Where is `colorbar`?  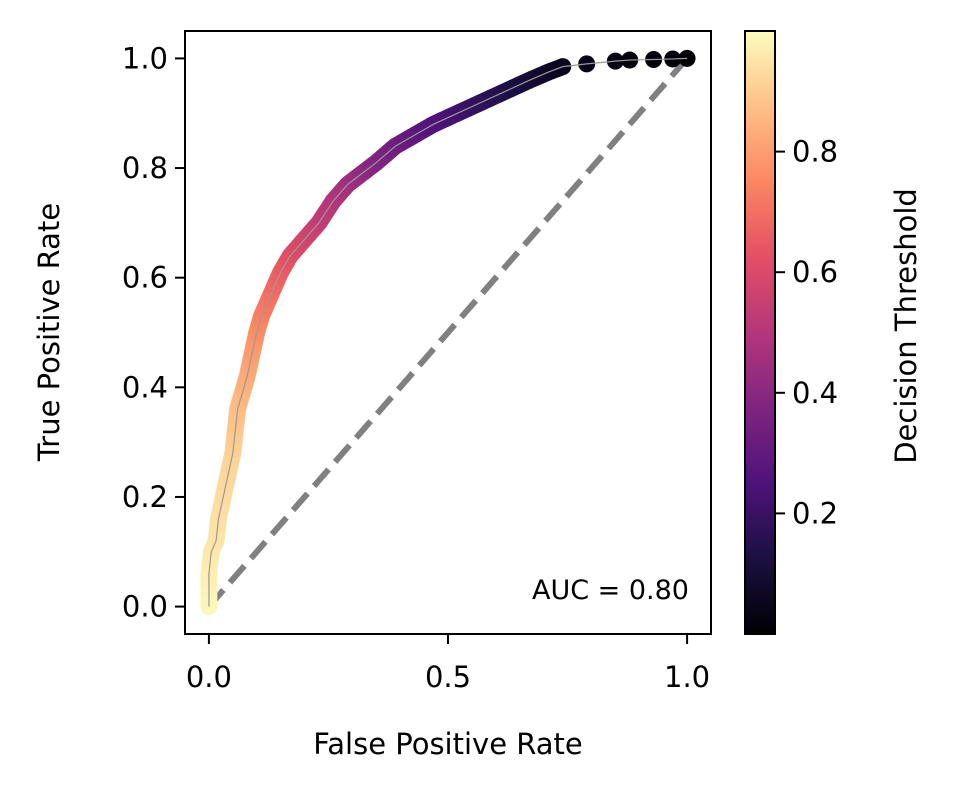
colorbar is located at coordinates (760, 332).